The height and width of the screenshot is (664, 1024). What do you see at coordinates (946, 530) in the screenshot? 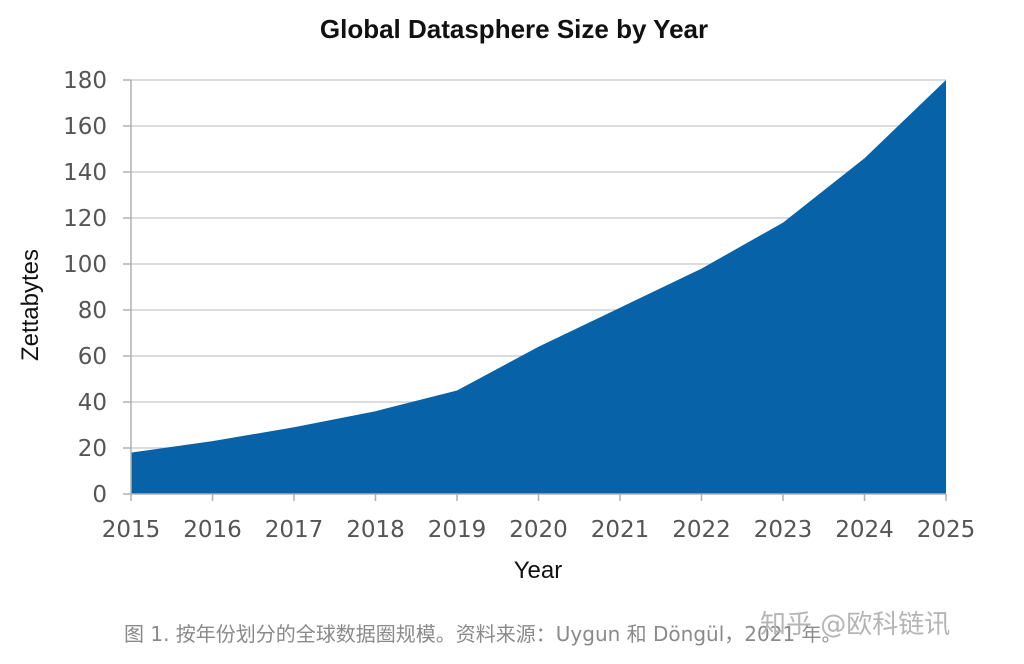
I see `x-tick-label: 2025` at bounding box center [946, 530].